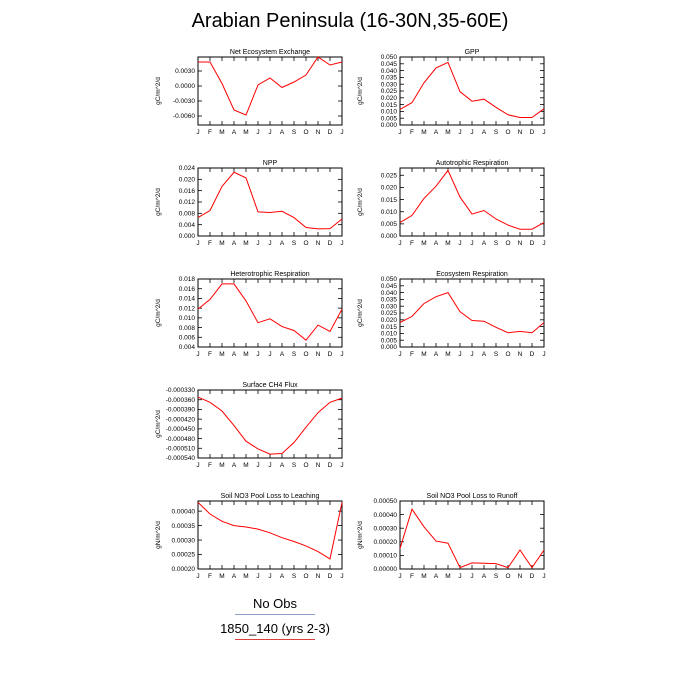 This screenshot has height=700, width=700. What do you see at coordinates (270, 385) in the screenshot?
I see `panel-title: Surface CH4 Flux` at bounding box center [270, 385].